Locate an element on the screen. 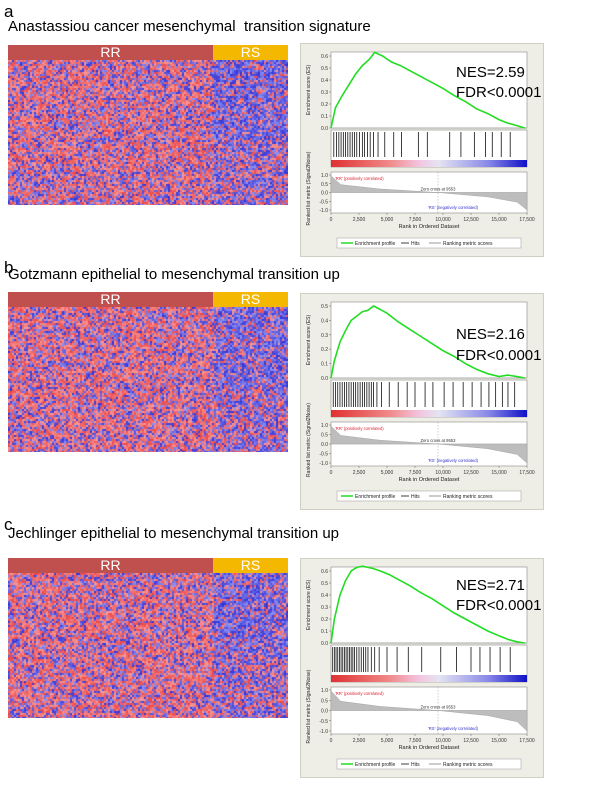  es-tick-label: 0.6 is located at coordinates (324, 57).